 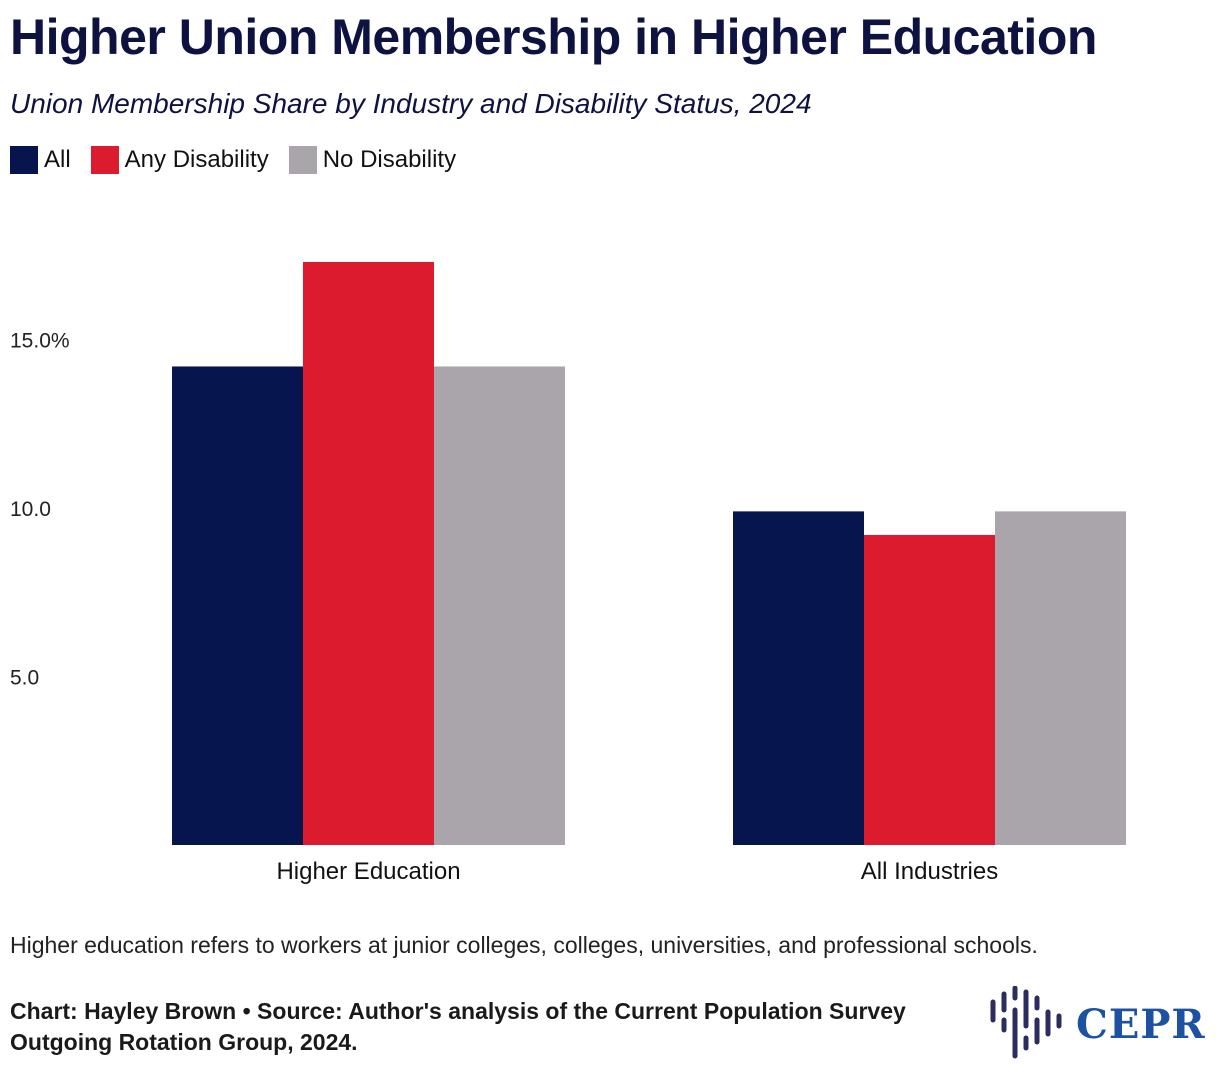 I want to click on legend-item-all: All, so click(x=40, y=160).